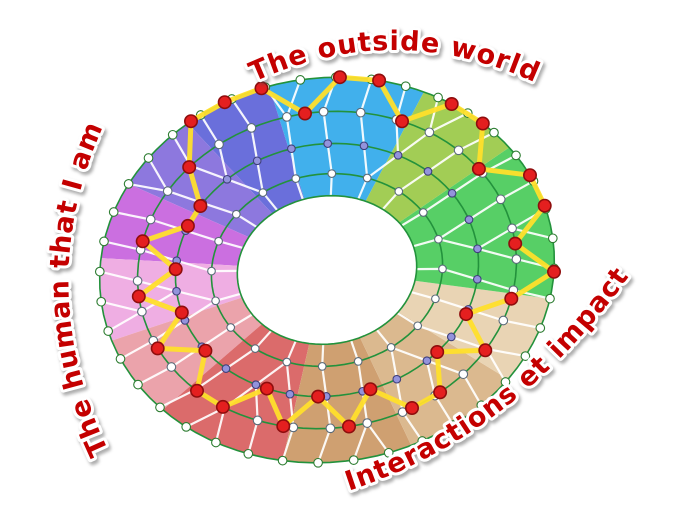  I want to click on ring-line-H, so click(327, 270).